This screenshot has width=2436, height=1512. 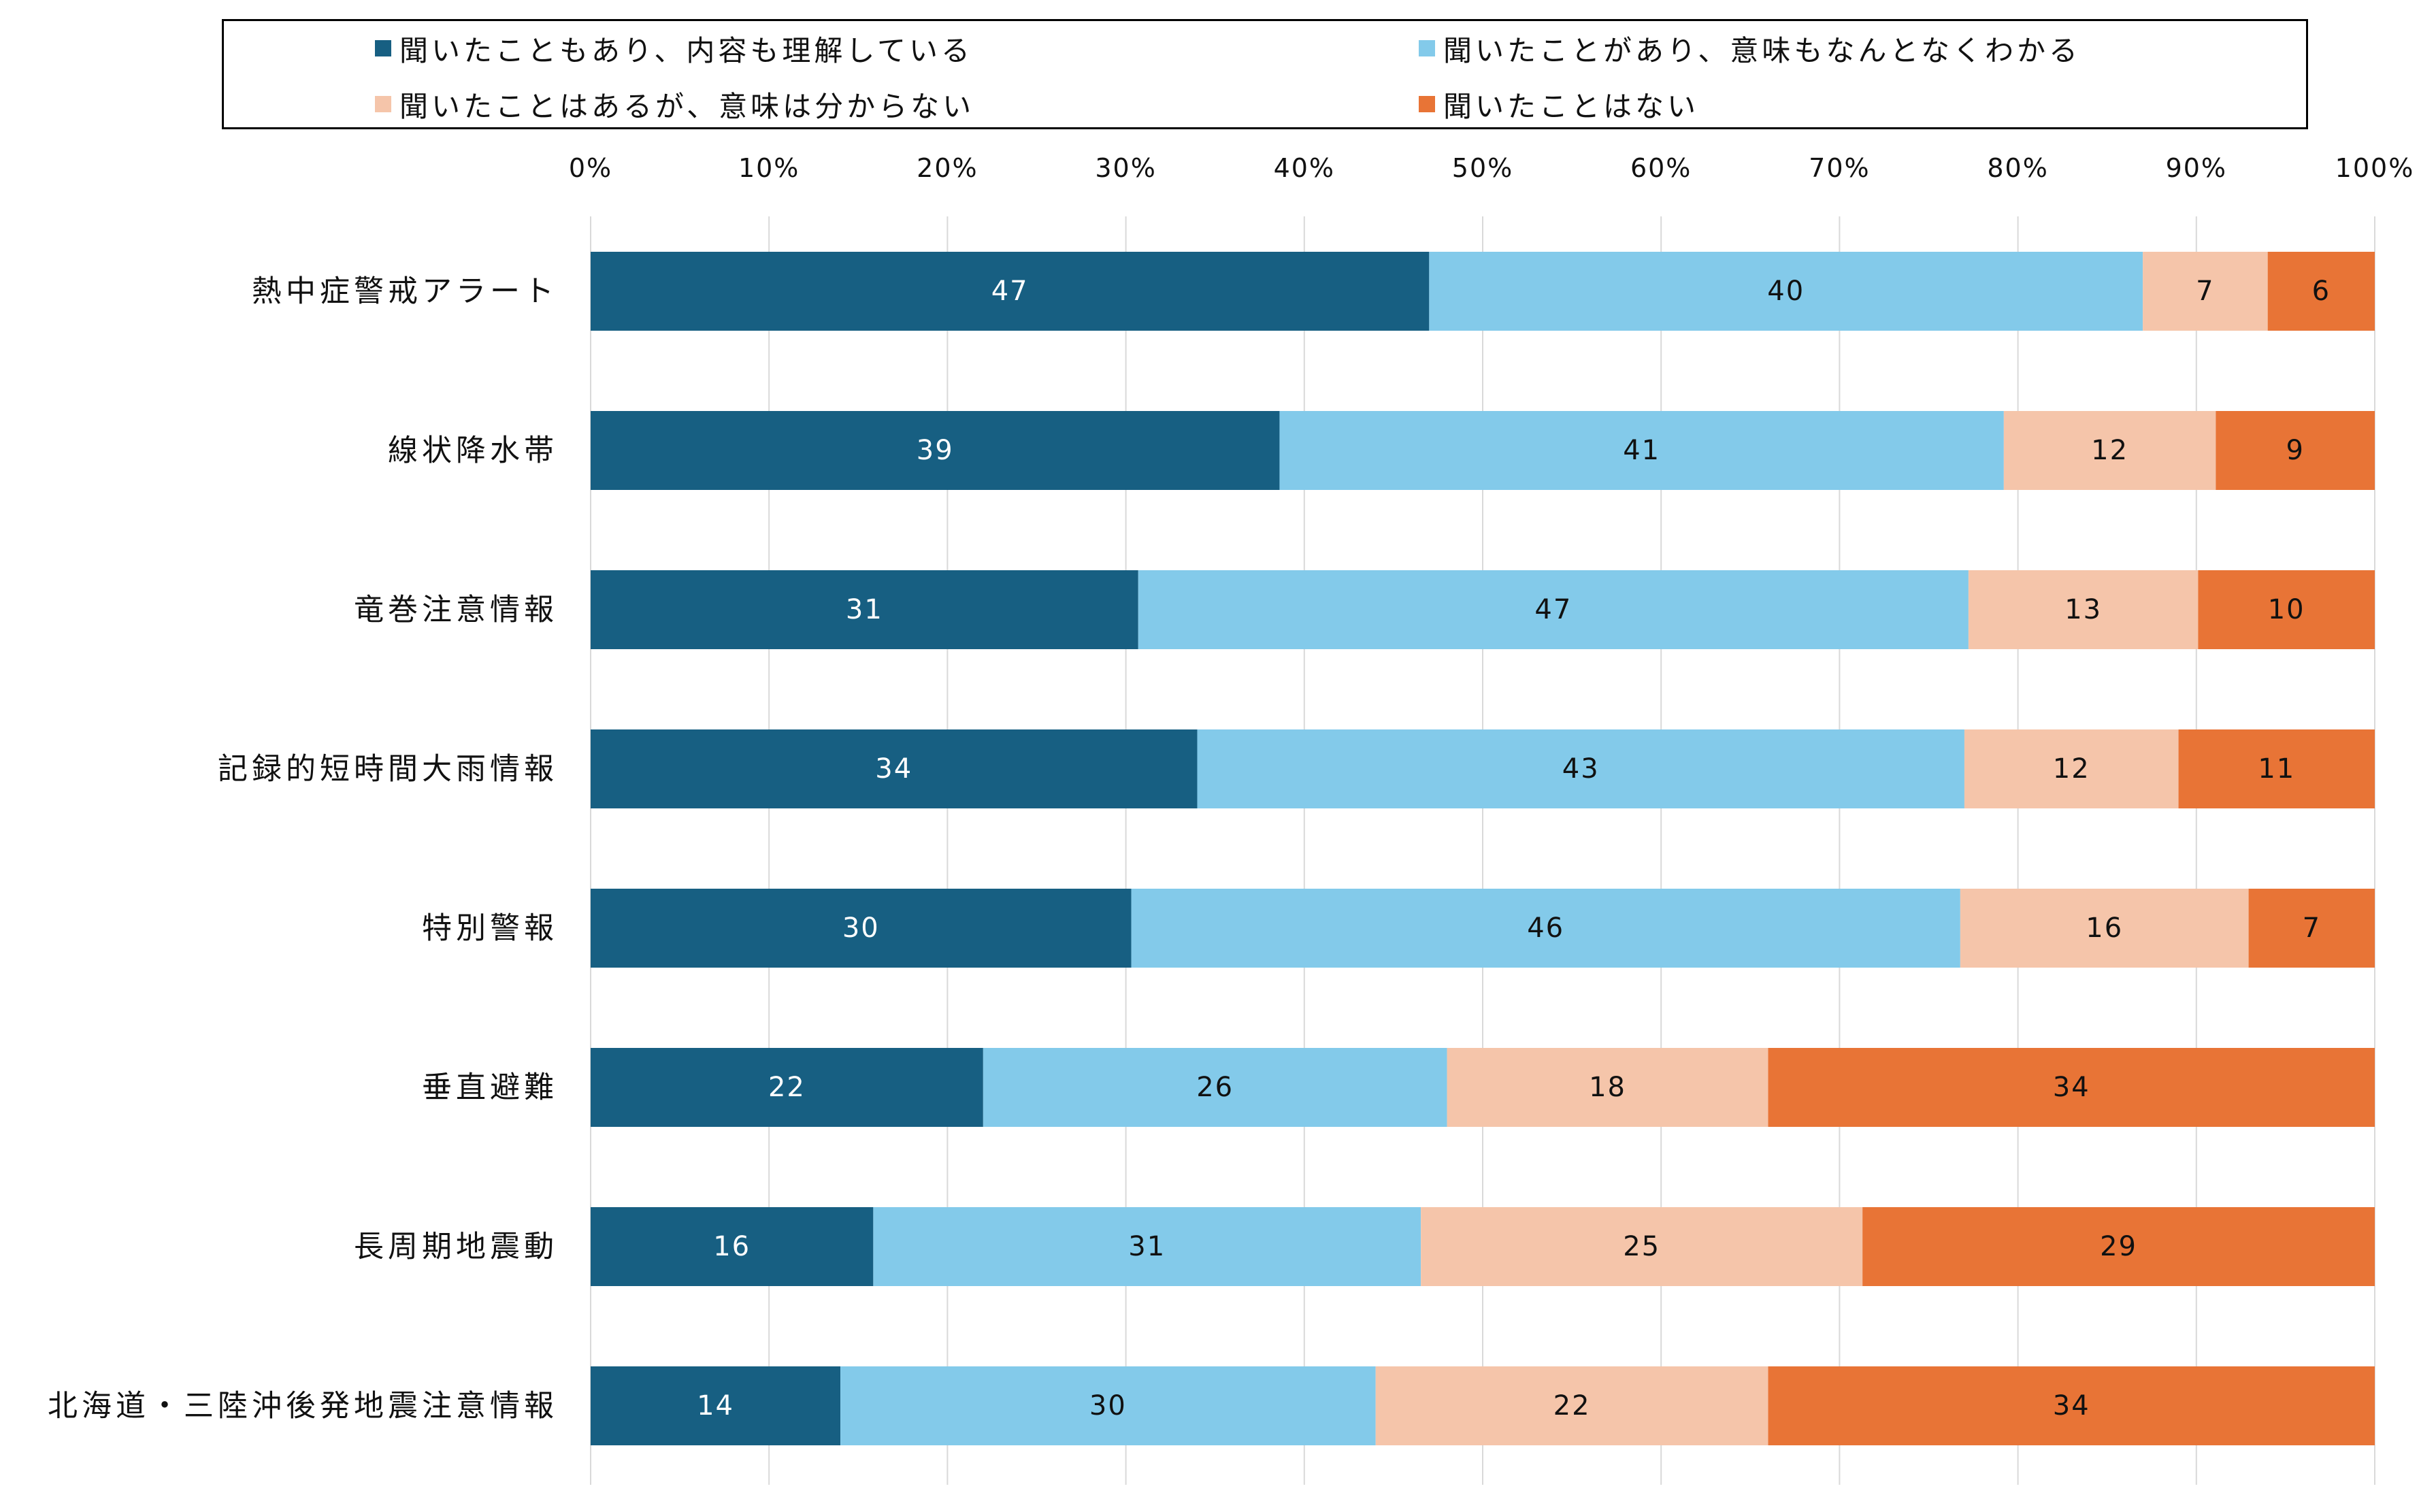 I want to click on x-tick-label: 70%, so click(x=1840, y=168).